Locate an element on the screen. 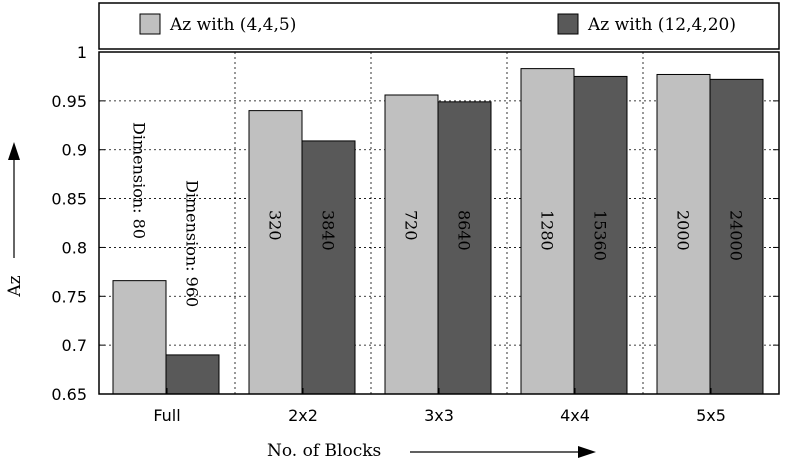 The height and width of the screenshot is (462, 786). x-axis-ticks: Full 2x2 3x3 4x4 5x5 is located at coordinates (439, 406).